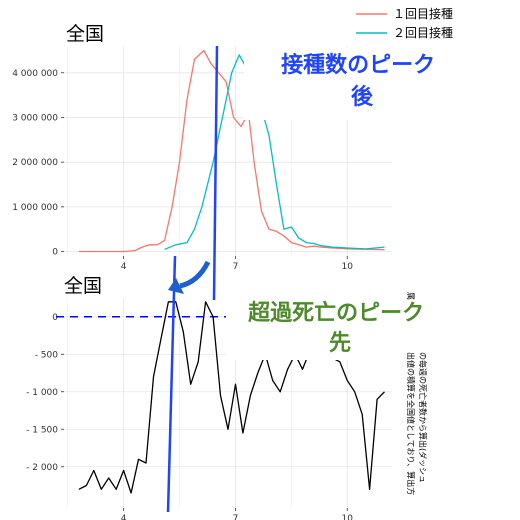  What do you see at coordinates (42, 468) in the screenshot?
I see `excess-death-chart-y-tick-label: - 2 000` at bounding box center [42, 468].